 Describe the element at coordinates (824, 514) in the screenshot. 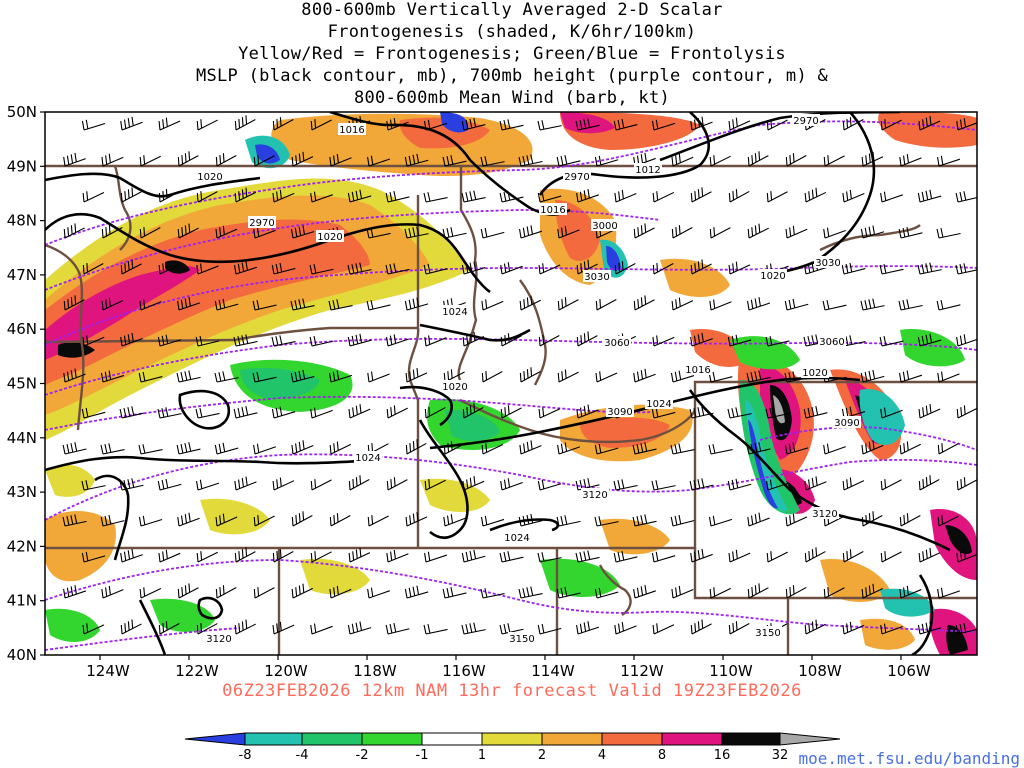

I see `height-label: 3120` at that location.